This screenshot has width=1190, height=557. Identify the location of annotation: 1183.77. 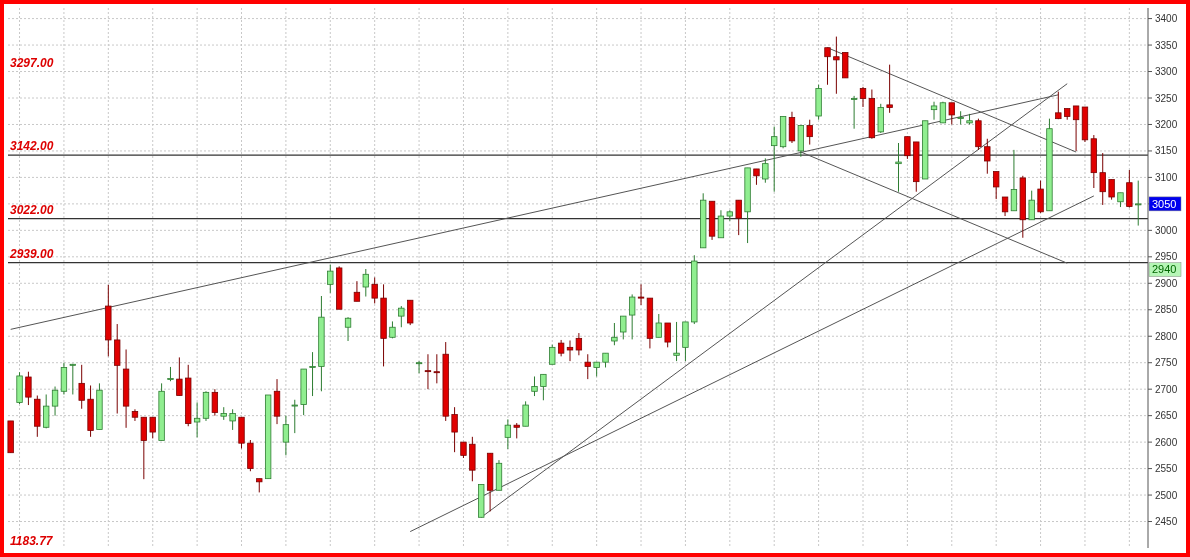
(32, 541).